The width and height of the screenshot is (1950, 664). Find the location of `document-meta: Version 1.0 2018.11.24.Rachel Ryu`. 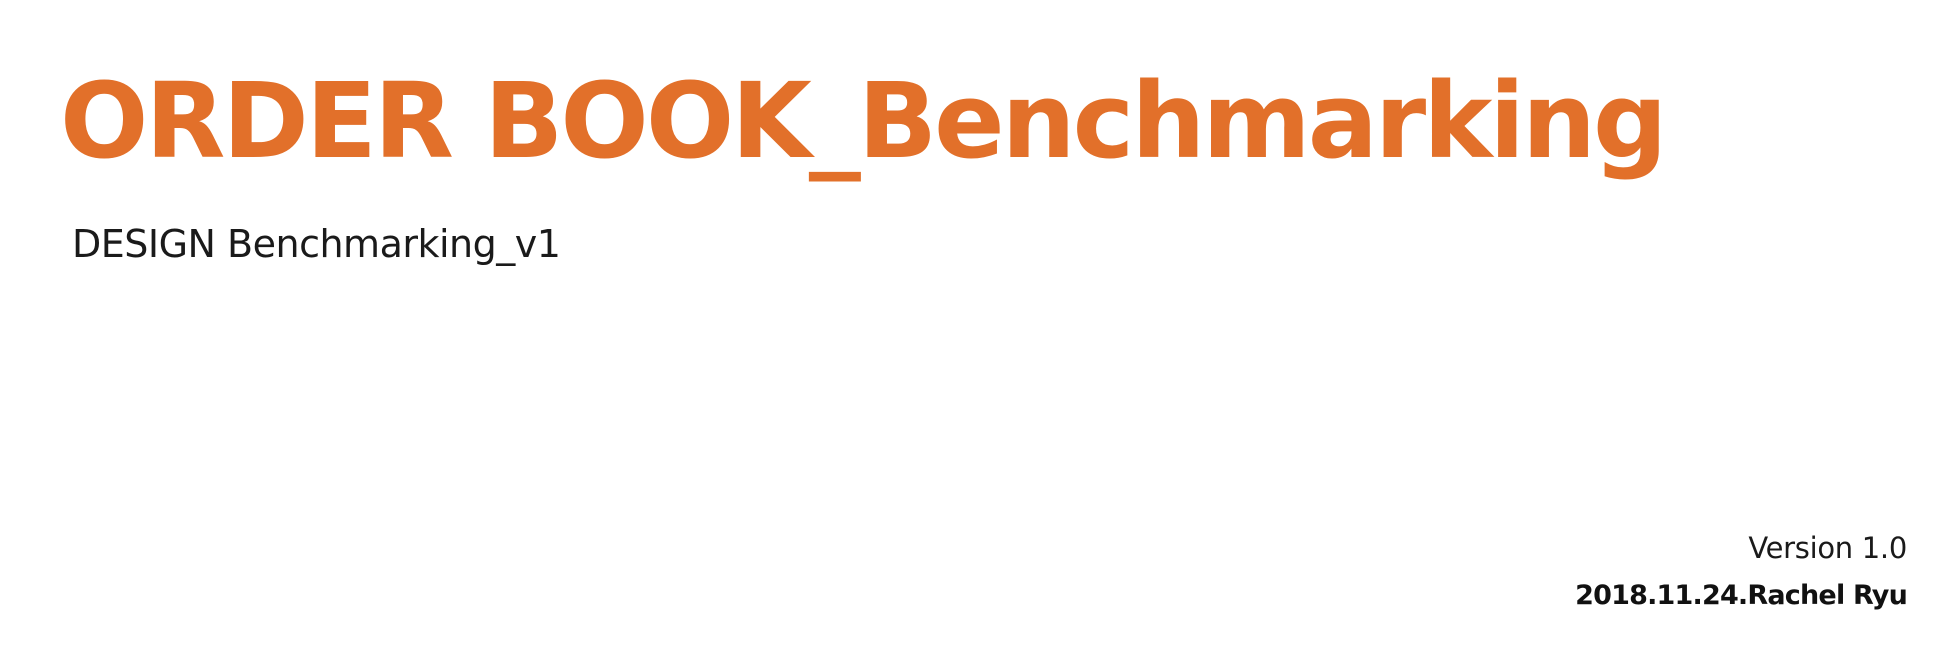

document-meta: Version 1.0 2018.11.24.Rachel Ryu is located at coordinates (1741, 571).